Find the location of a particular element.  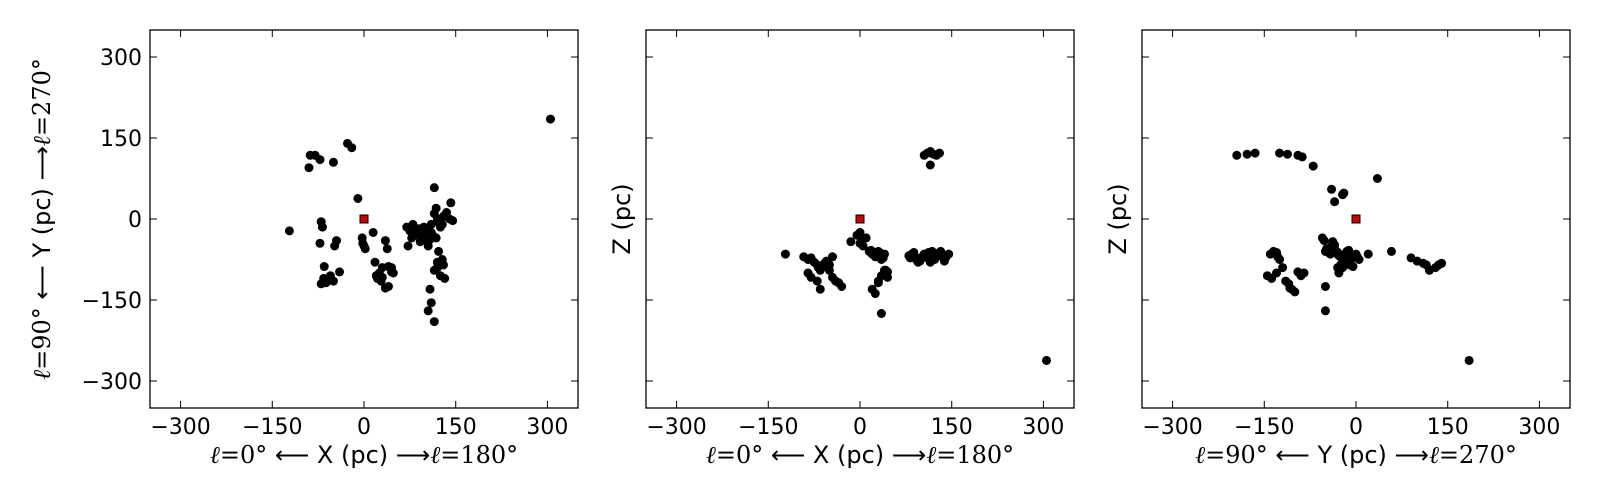

y-tick-label: 300 is located at coordinates (121, 58).